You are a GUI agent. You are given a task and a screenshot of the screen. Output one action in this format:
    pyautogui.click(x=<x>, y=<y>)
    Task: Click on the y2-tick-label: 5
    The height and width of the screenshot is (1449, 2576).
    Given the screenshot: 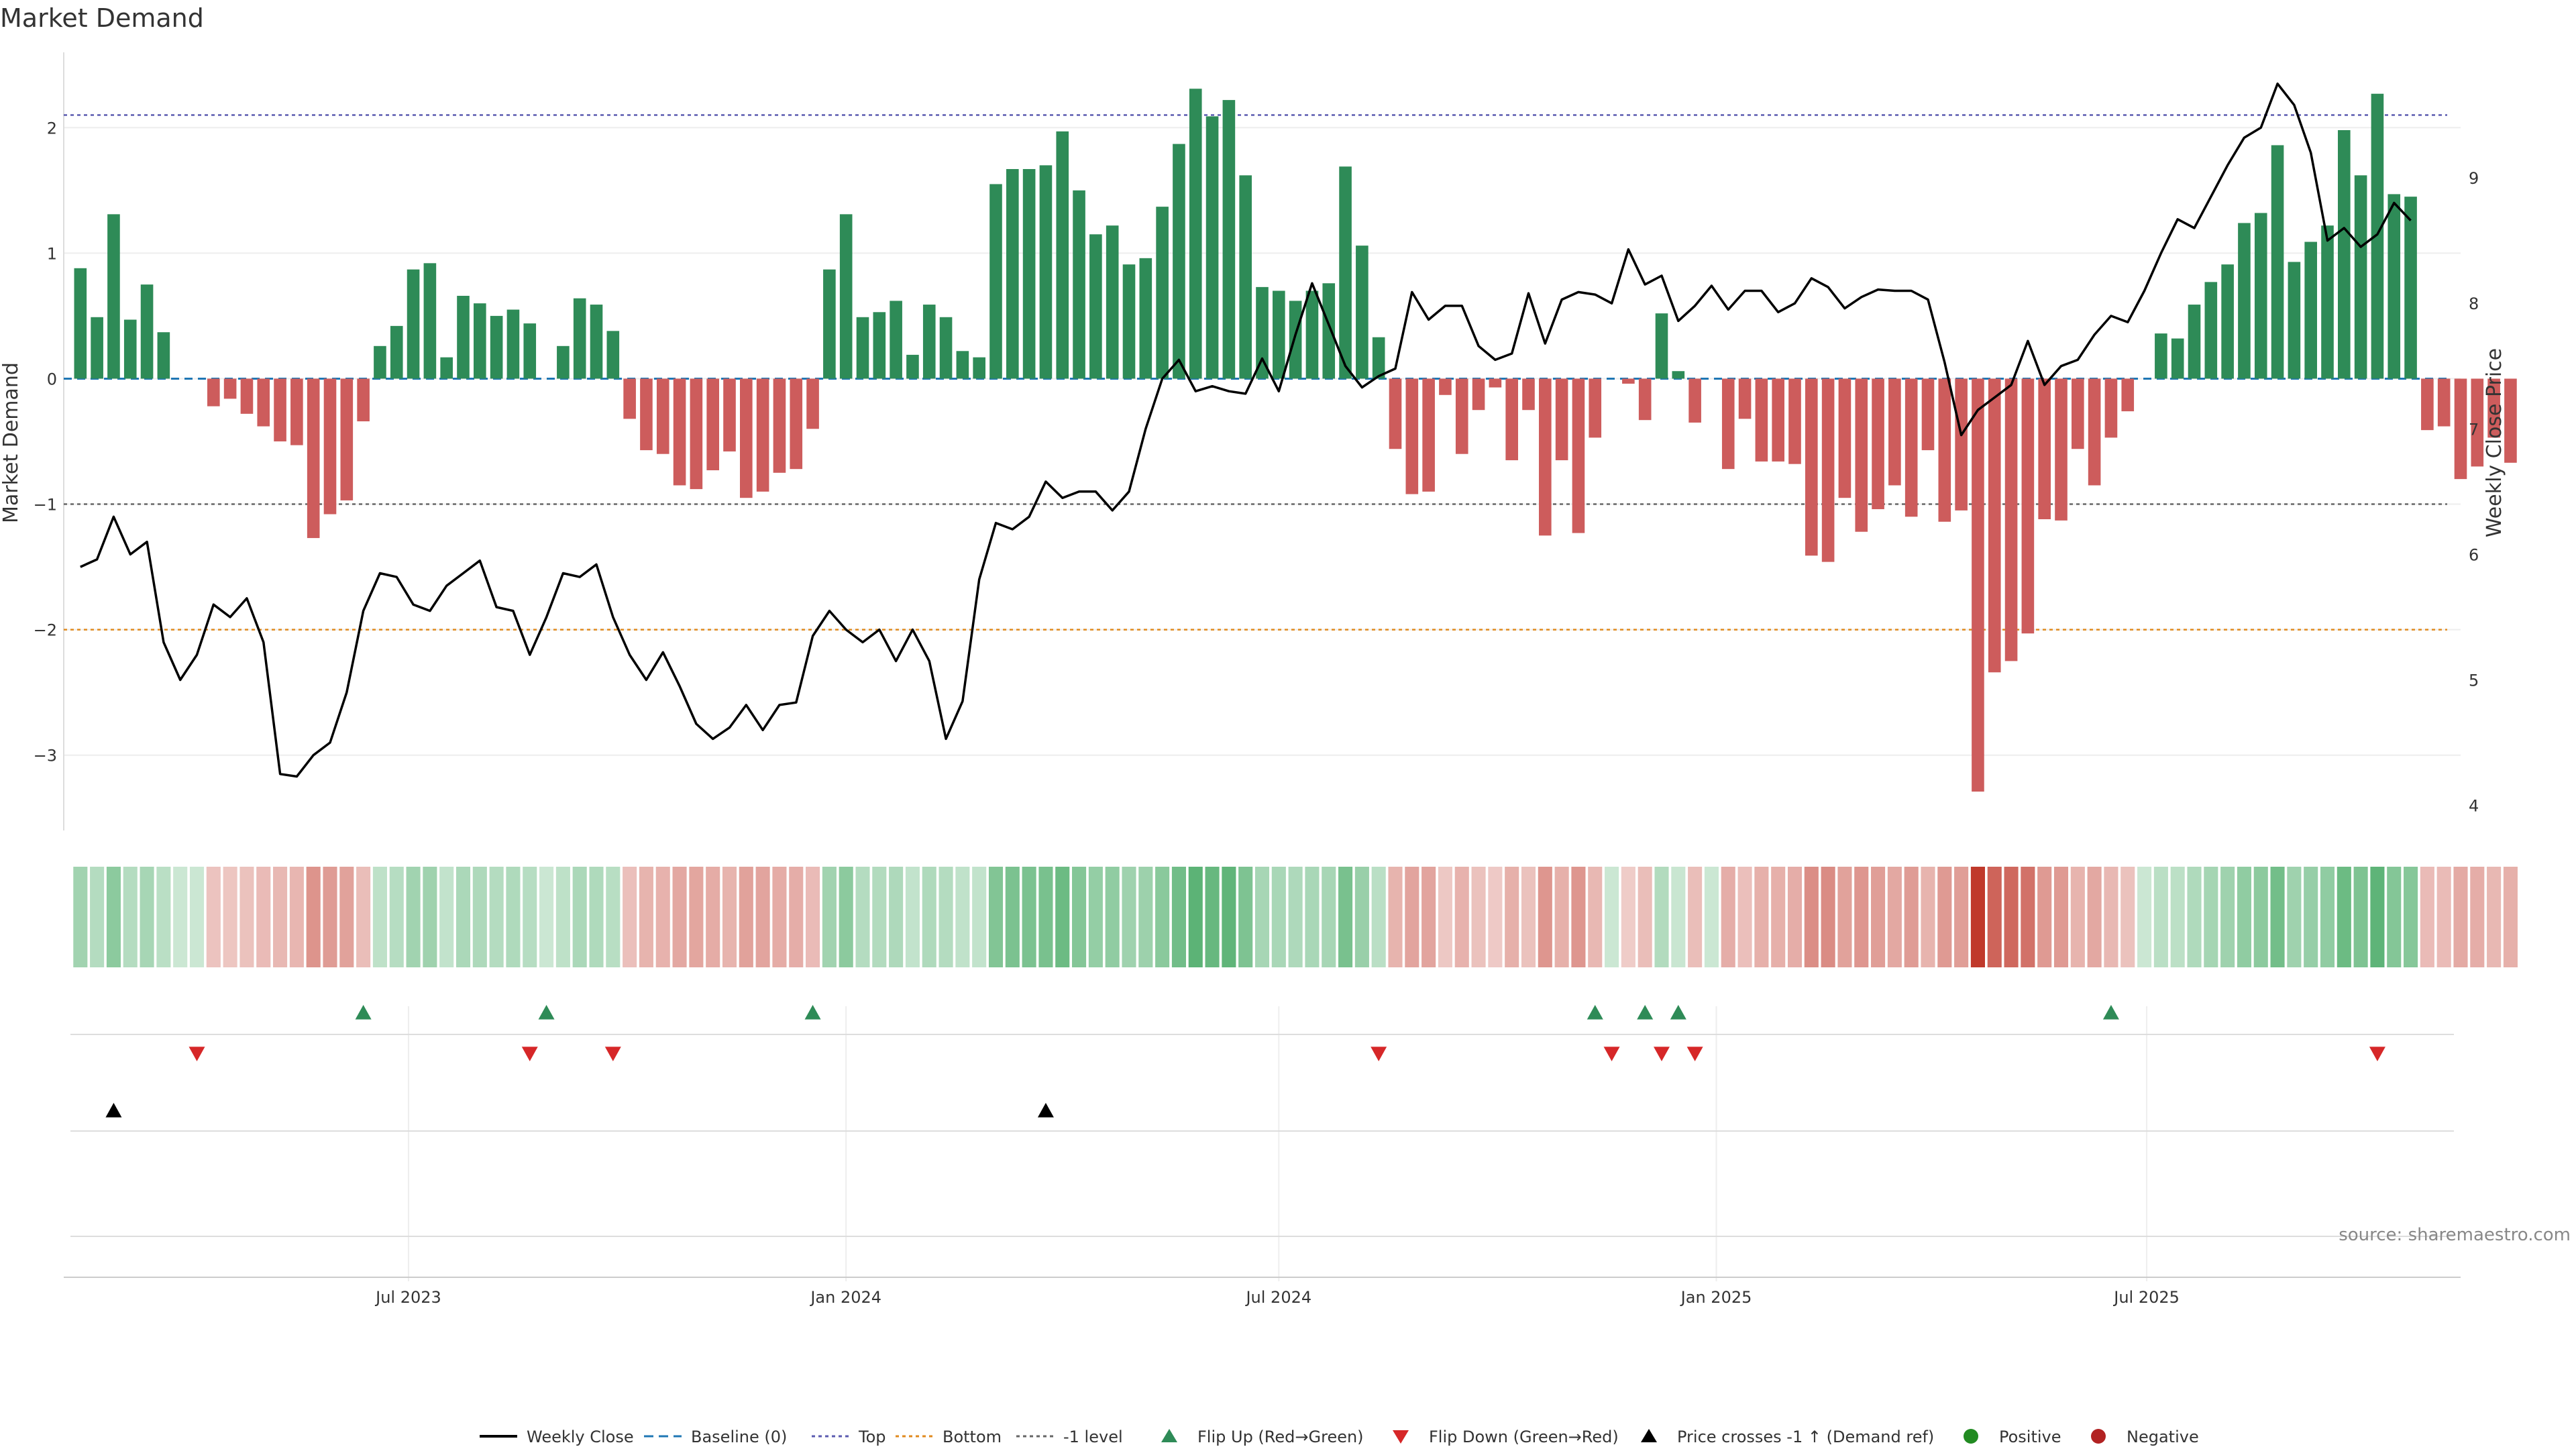 What is the action you would take?
    pyautogui.click(x=2474, y=680)
    